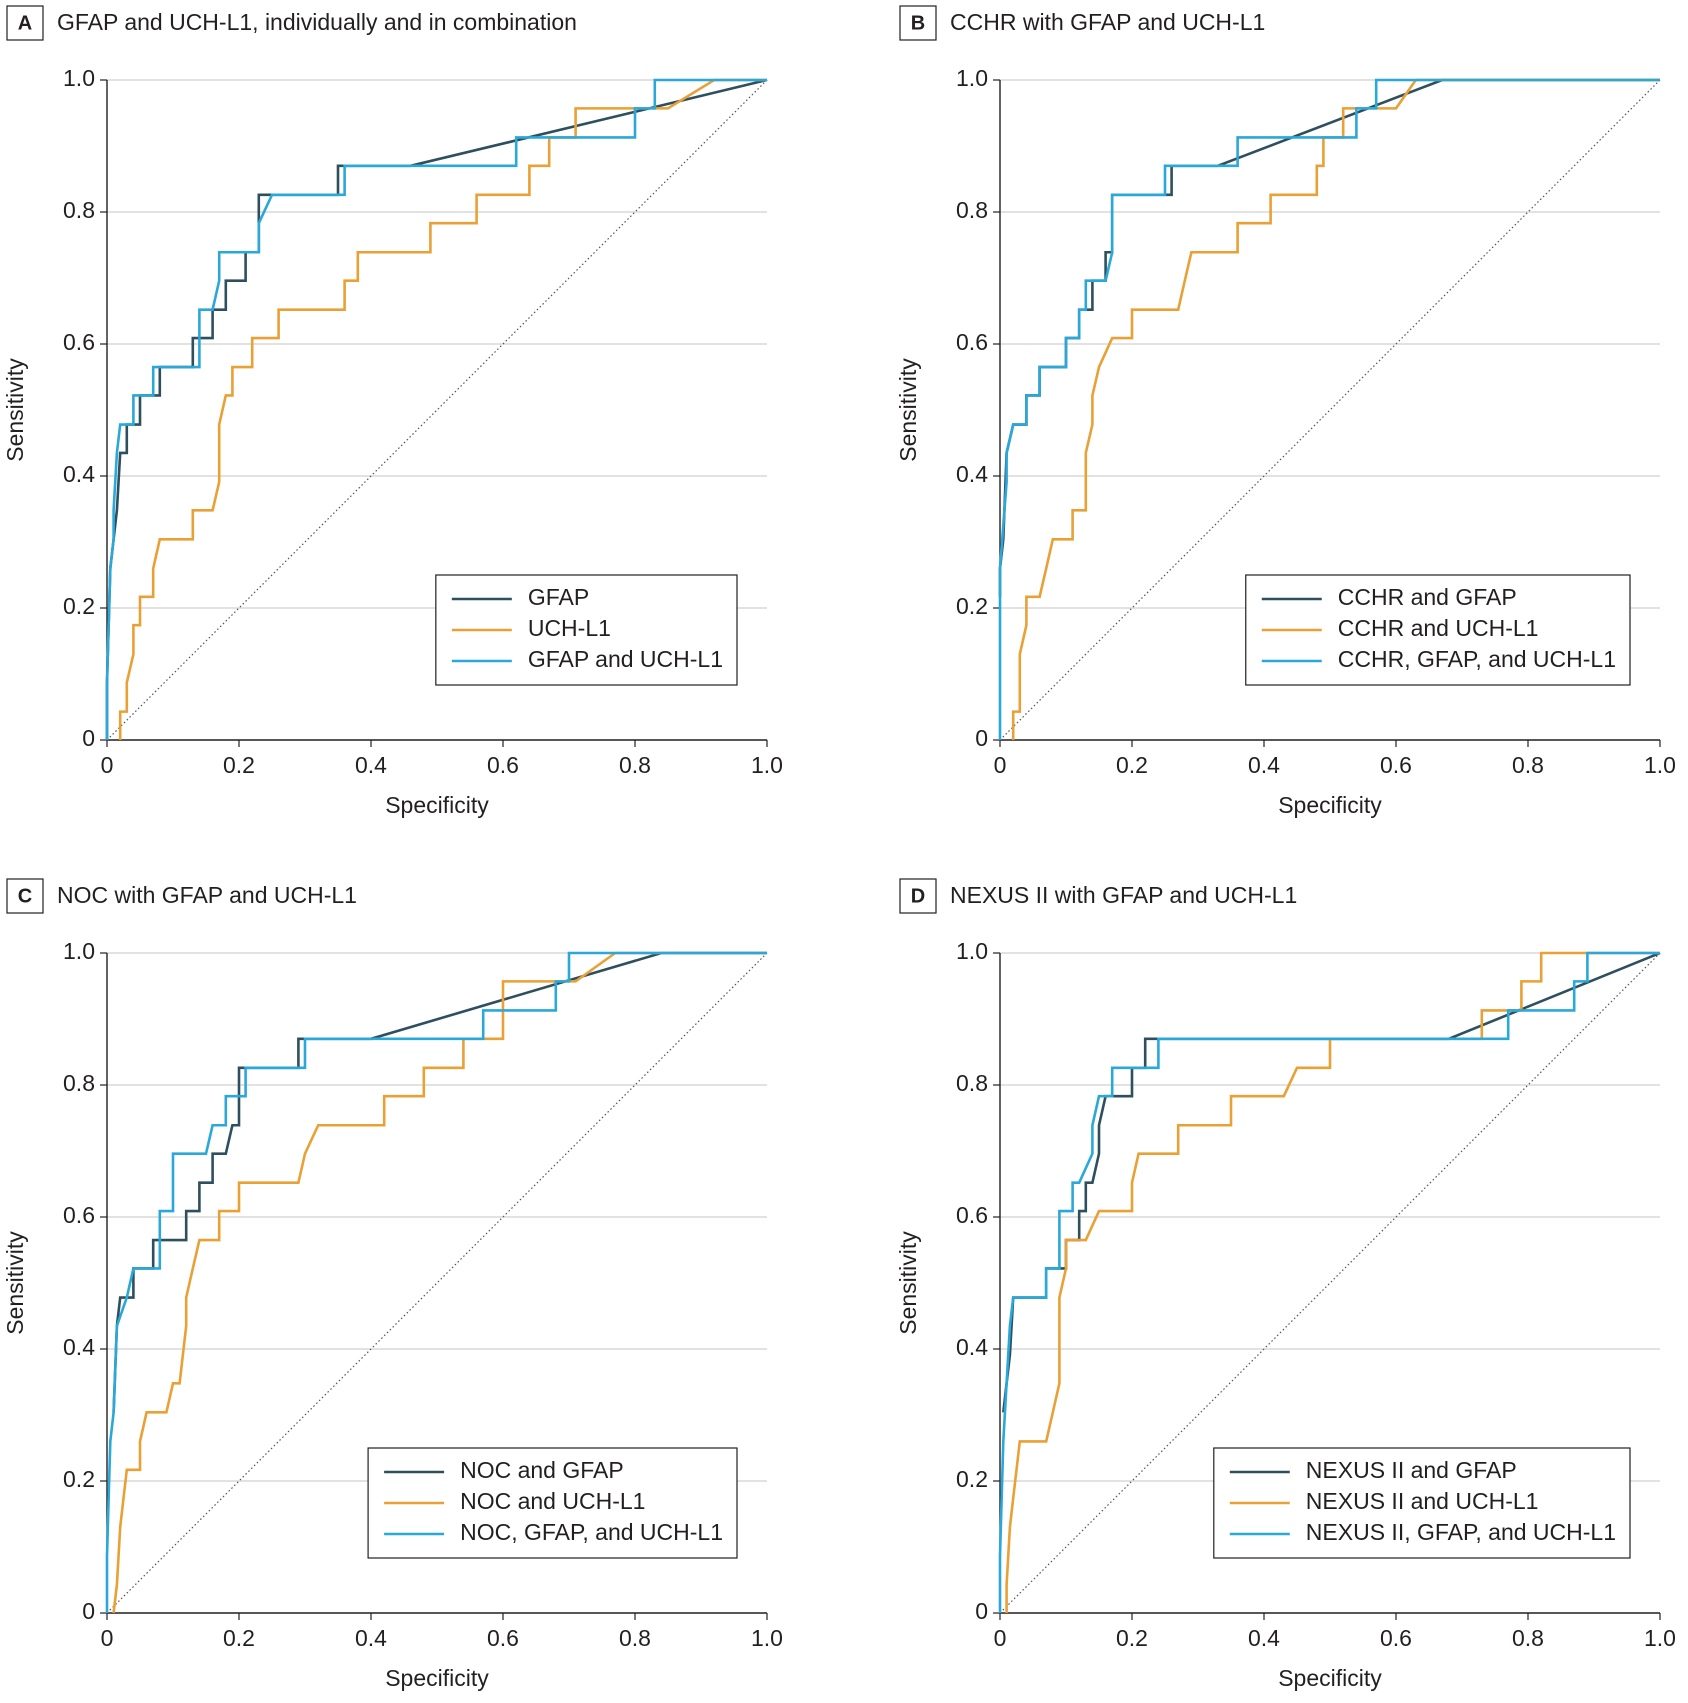 This screenshot has width=1688, height=1703. What do you see at coordinates (542, 1470) in the screenshot?
I see `legend-label: NOC and GFAP` at bounding box center [542, 1470].